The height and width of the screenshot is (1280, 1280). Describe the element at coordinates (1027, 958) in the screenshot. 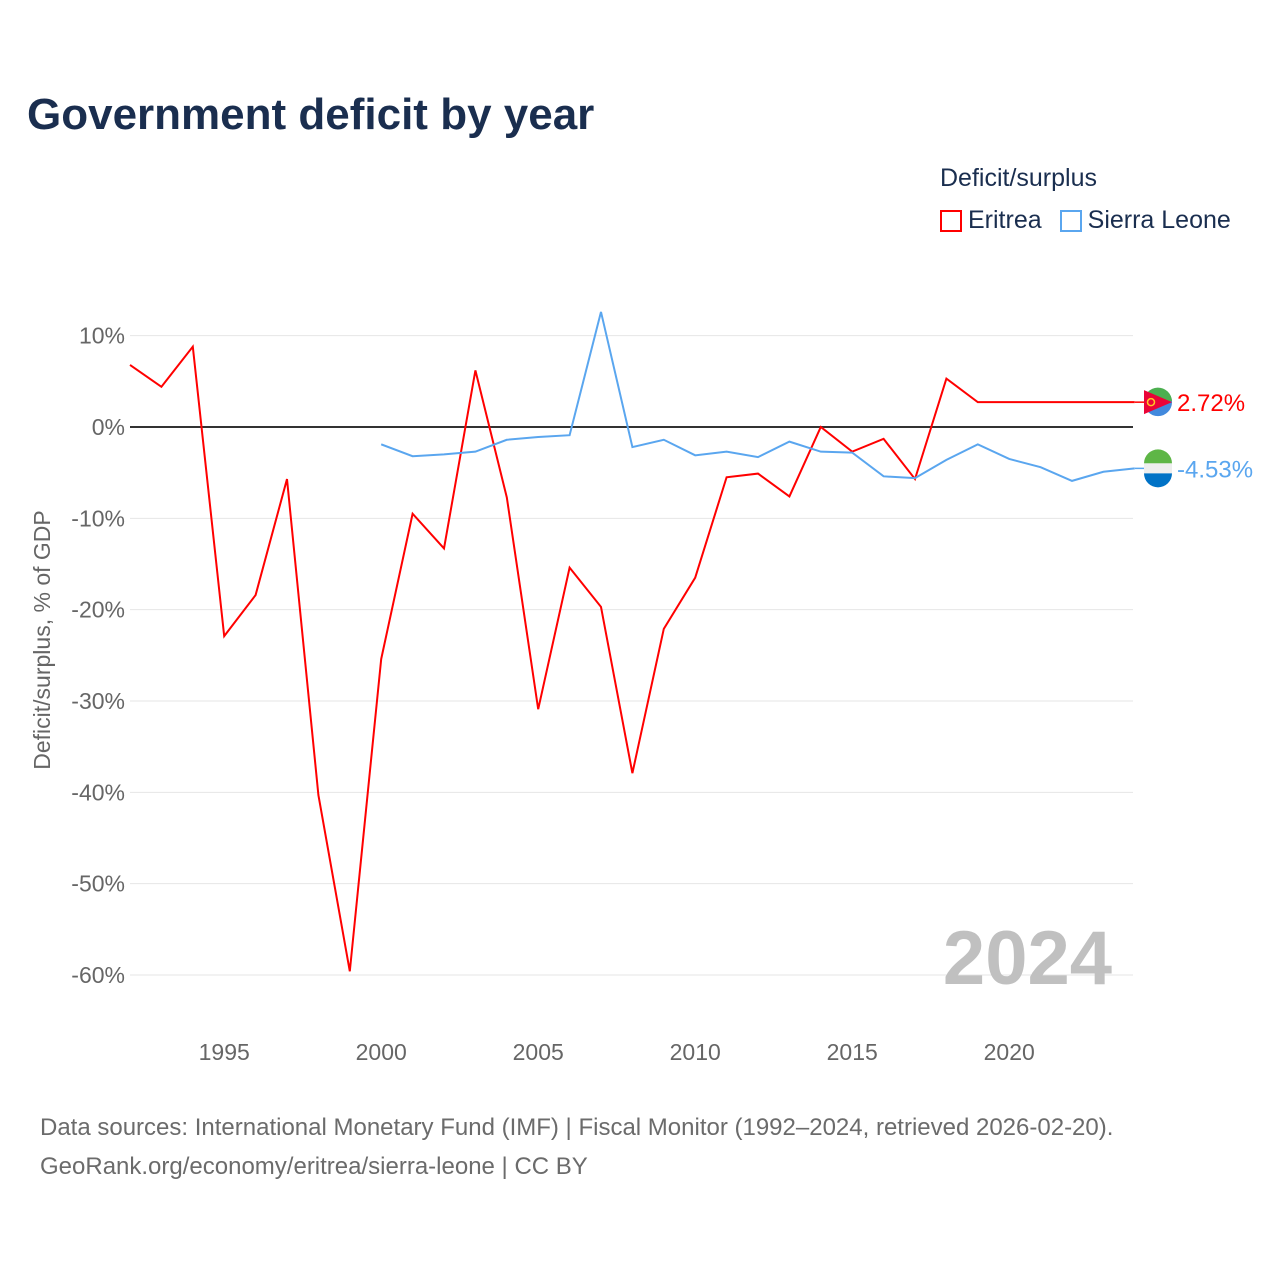

I see `year-watermark: 2024` at that location.